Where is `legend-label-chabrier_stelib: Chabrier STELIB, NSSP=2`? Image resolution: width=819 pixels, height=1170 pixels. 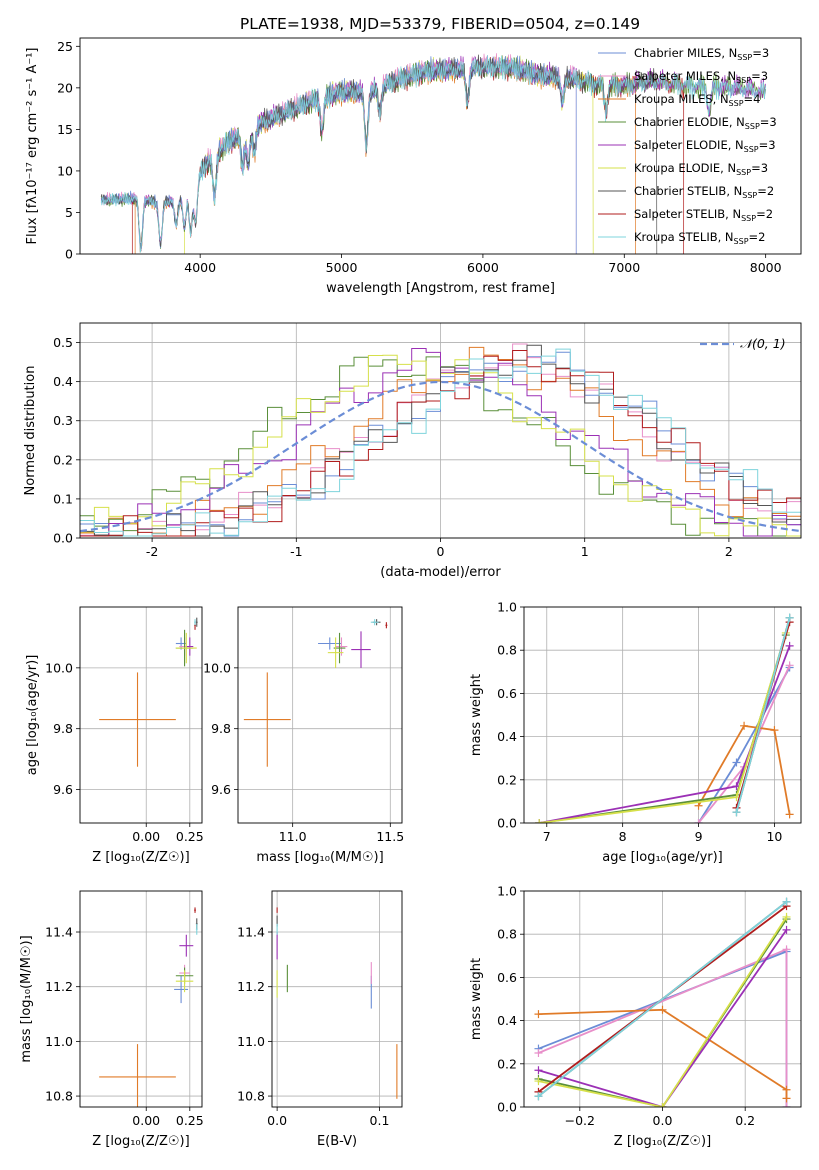
legend-label-chabrier_stelib: Chabrier STELIB, NSSP=2 is located at coordinates (704, 192).